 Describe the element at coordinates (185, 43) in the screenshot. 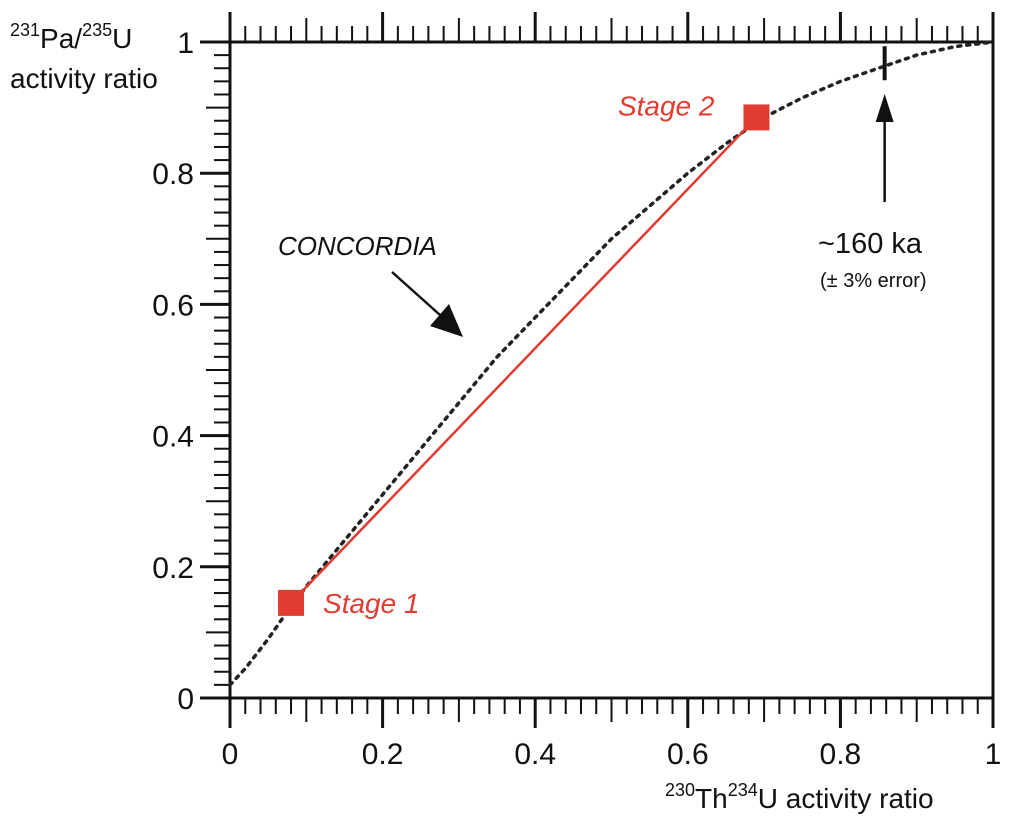

I see `y-tick-label: 1` at that location.